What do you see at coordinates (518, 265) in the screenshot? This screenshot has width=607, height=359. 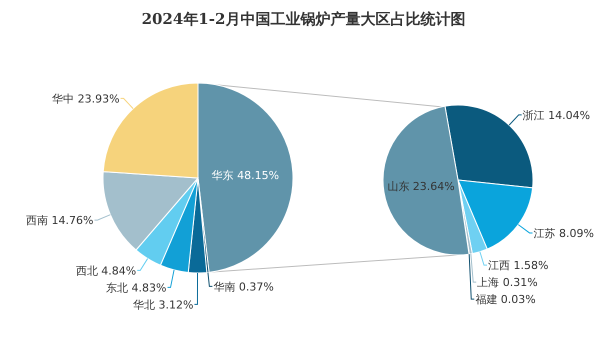 I see `slice-label: 江西 1.58%` at bounding box center [518, 265].